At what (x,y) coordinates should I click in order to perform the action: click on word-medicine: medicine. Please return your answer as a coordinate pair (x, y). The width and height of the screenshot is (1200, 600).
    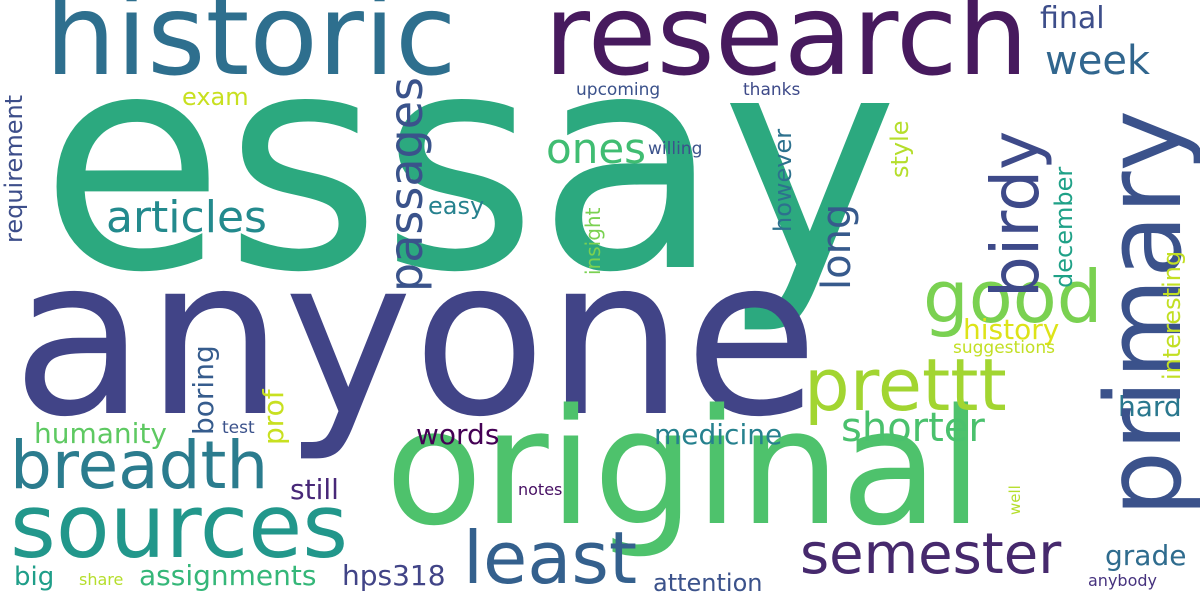
    Looking at the image, I should click on (718, 434).